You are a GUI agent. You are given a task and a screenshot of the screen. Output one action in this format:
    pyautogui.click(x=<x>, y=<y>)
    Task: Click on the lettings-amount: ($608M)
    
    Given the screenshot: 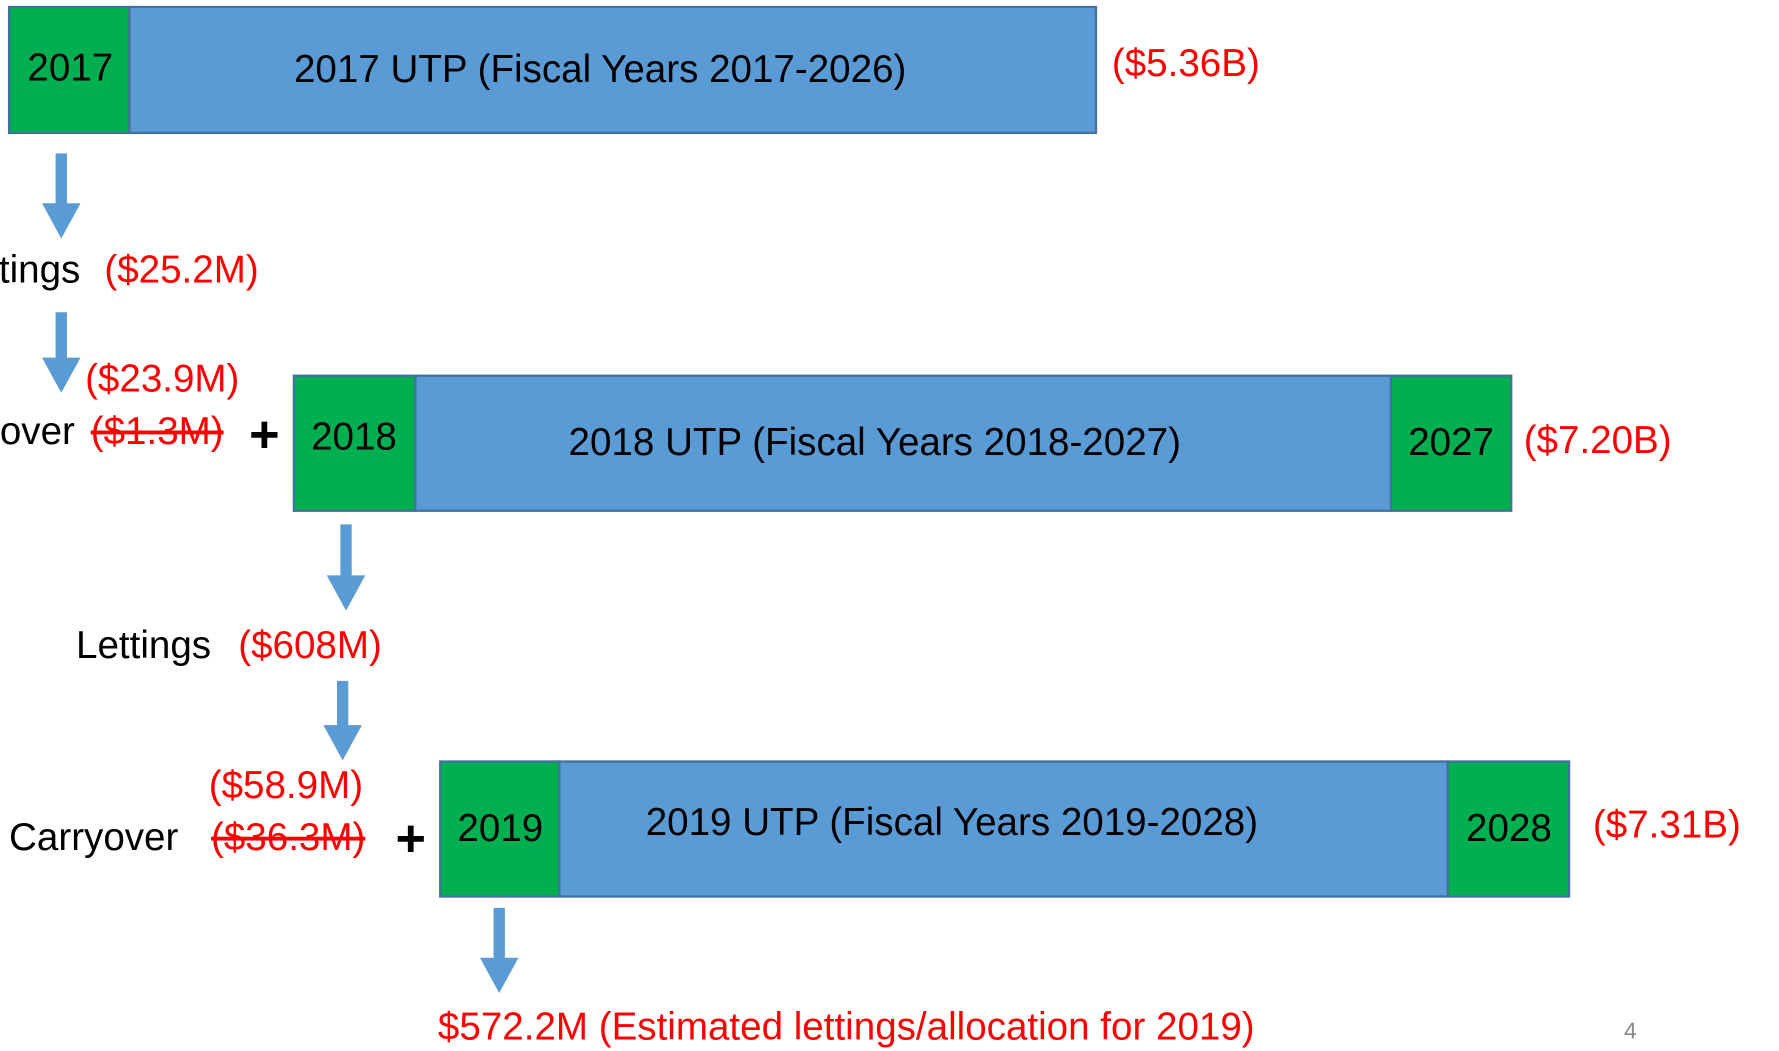 What is the action you would take?
    pyautogui.click(x=310, y=645)
    